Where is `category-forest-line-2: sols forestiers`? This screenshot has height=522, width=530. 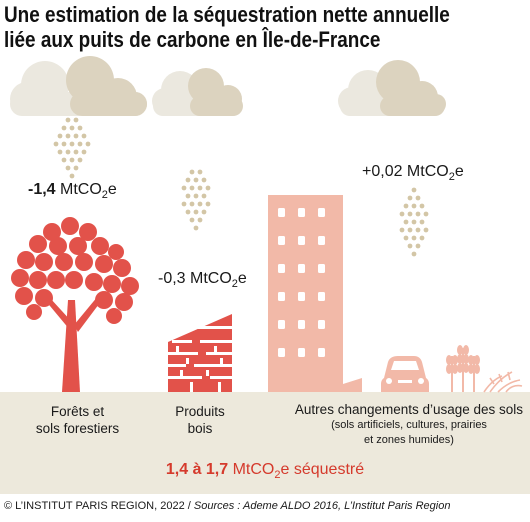 category-forest-line-2: sols forestiers is located at coordinates (77, 428).